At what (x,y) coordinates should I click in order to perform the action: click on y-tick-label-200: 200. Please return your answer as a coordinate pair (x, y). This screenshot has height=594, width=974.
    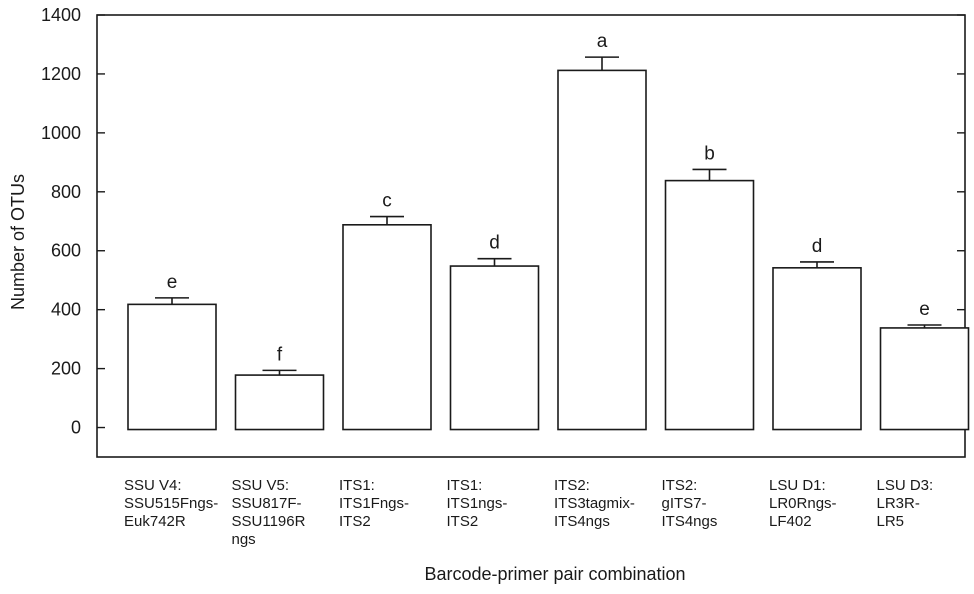
    Looking at the image, I should click on (66, 369).